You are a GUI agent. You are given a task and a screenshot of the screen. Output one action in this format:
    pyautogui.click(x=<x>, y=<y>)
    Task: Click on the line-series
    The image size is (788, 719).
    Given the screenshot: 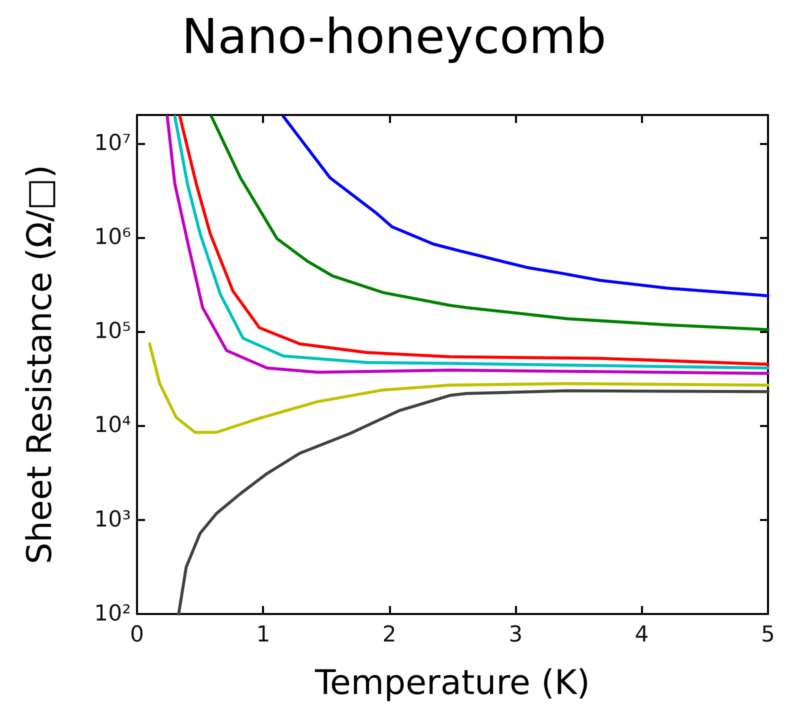 What is the action you would take?
    pyautogui.click(x=459, y=388)
    